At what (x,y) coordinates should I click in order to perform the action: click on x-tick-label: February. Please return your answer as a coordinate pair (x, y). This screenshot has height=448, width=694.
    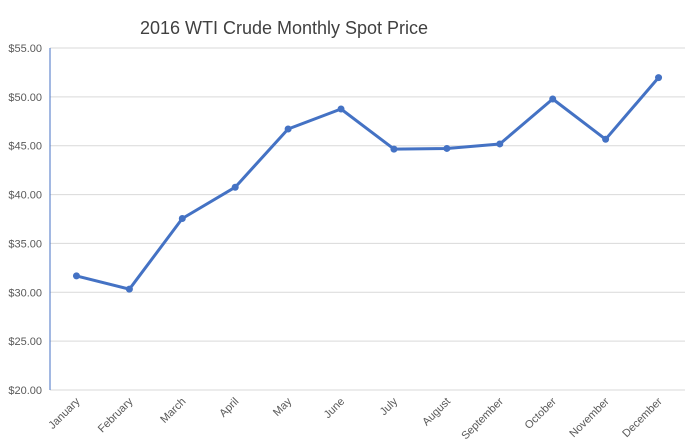
    Looking at the image, I should click on (116, 415).